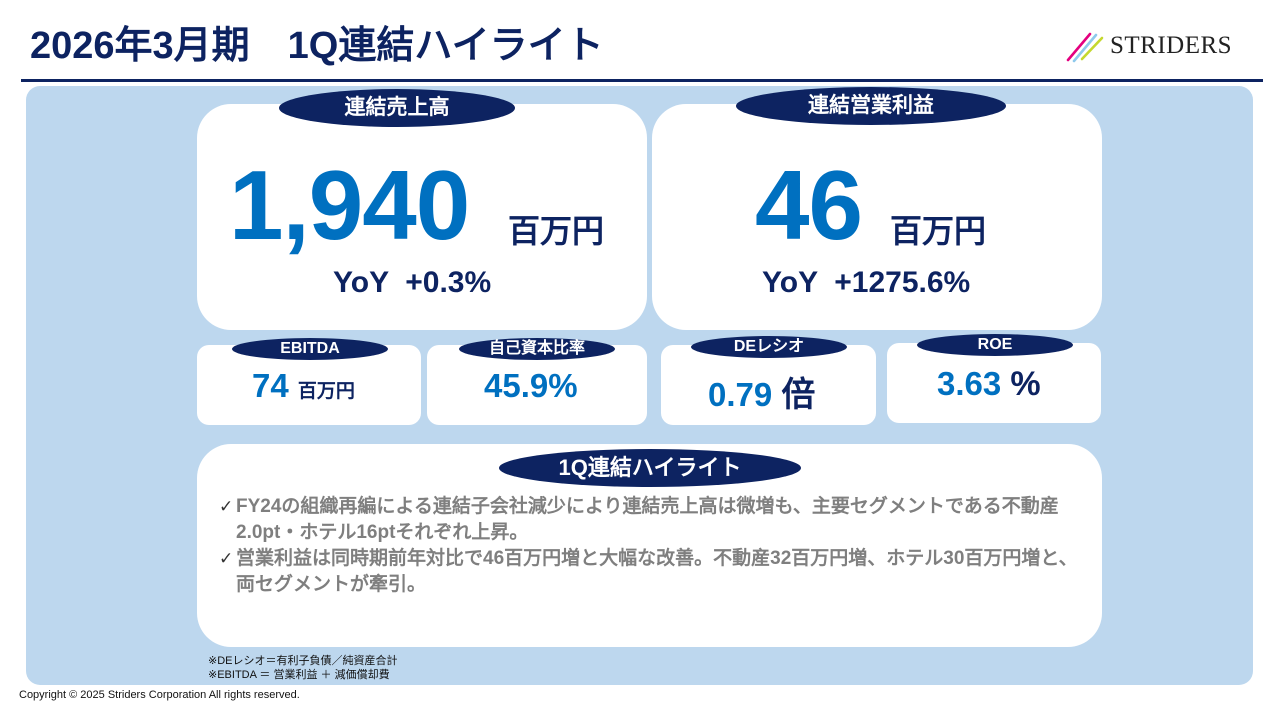  I want to click on kpi-label-pill: DEレシオ, so click(769, 347).